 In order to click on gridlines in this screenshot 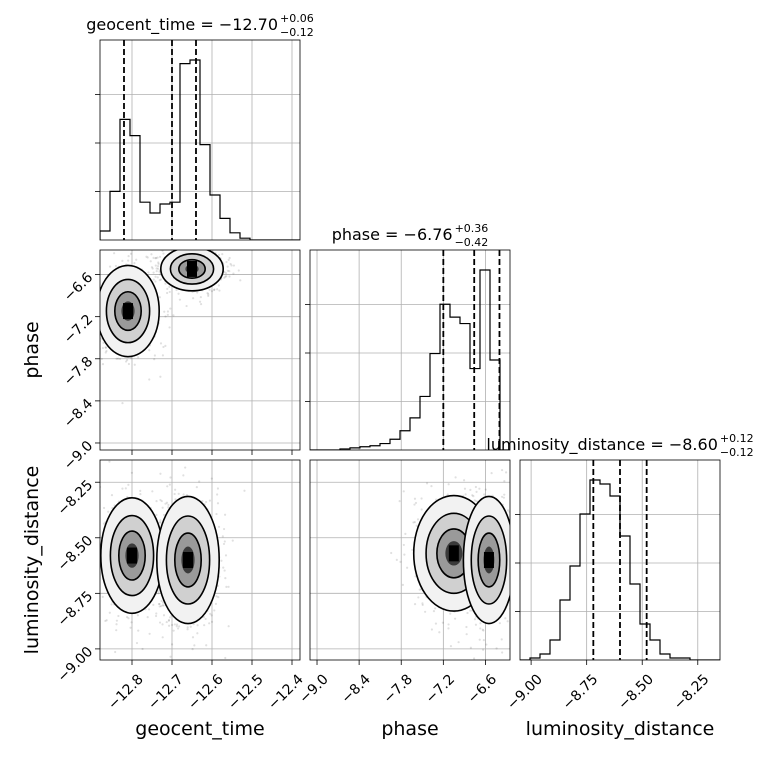, I will do `click(620, 560)`.